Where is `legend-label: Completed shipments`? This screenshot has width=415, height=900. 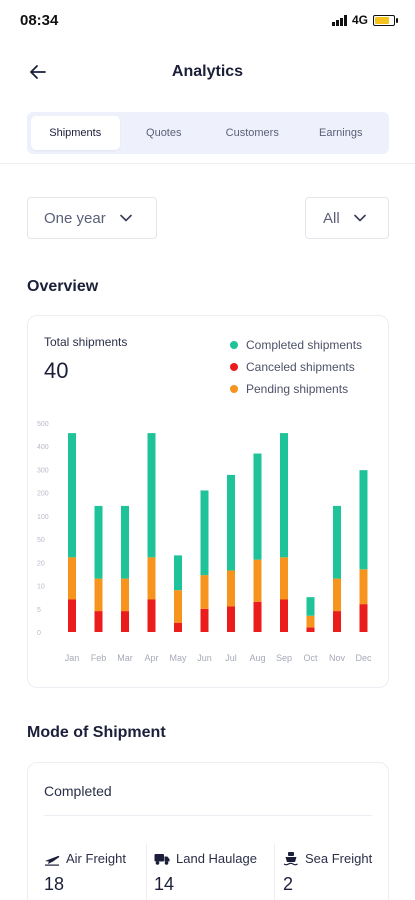 legend-label: Completed shipments is located at coordinates (304, 345).